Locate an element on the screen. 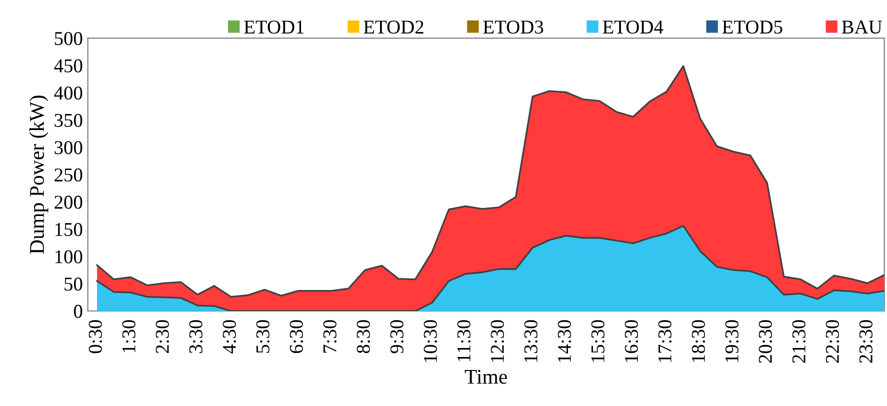 This screenshot has width=887, height=406. y-tick-label: 250 is located at coordinates (68, 175).